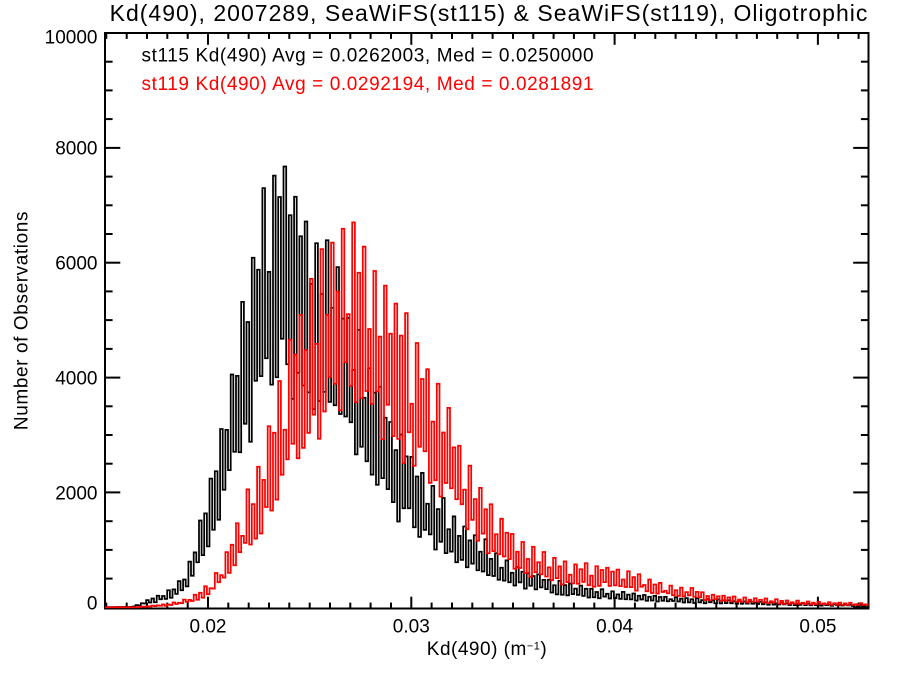 The height and width of the screenshot is (680, 900). I want to click on svg-text: 10000, so click(71, 38).